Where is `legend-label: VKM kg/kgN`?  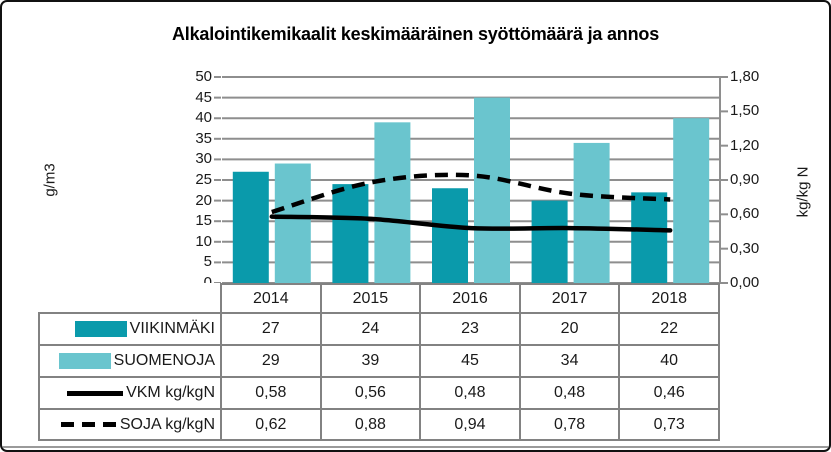 legend-label: VKM kg/kgN is located at coordinates (170, 392).